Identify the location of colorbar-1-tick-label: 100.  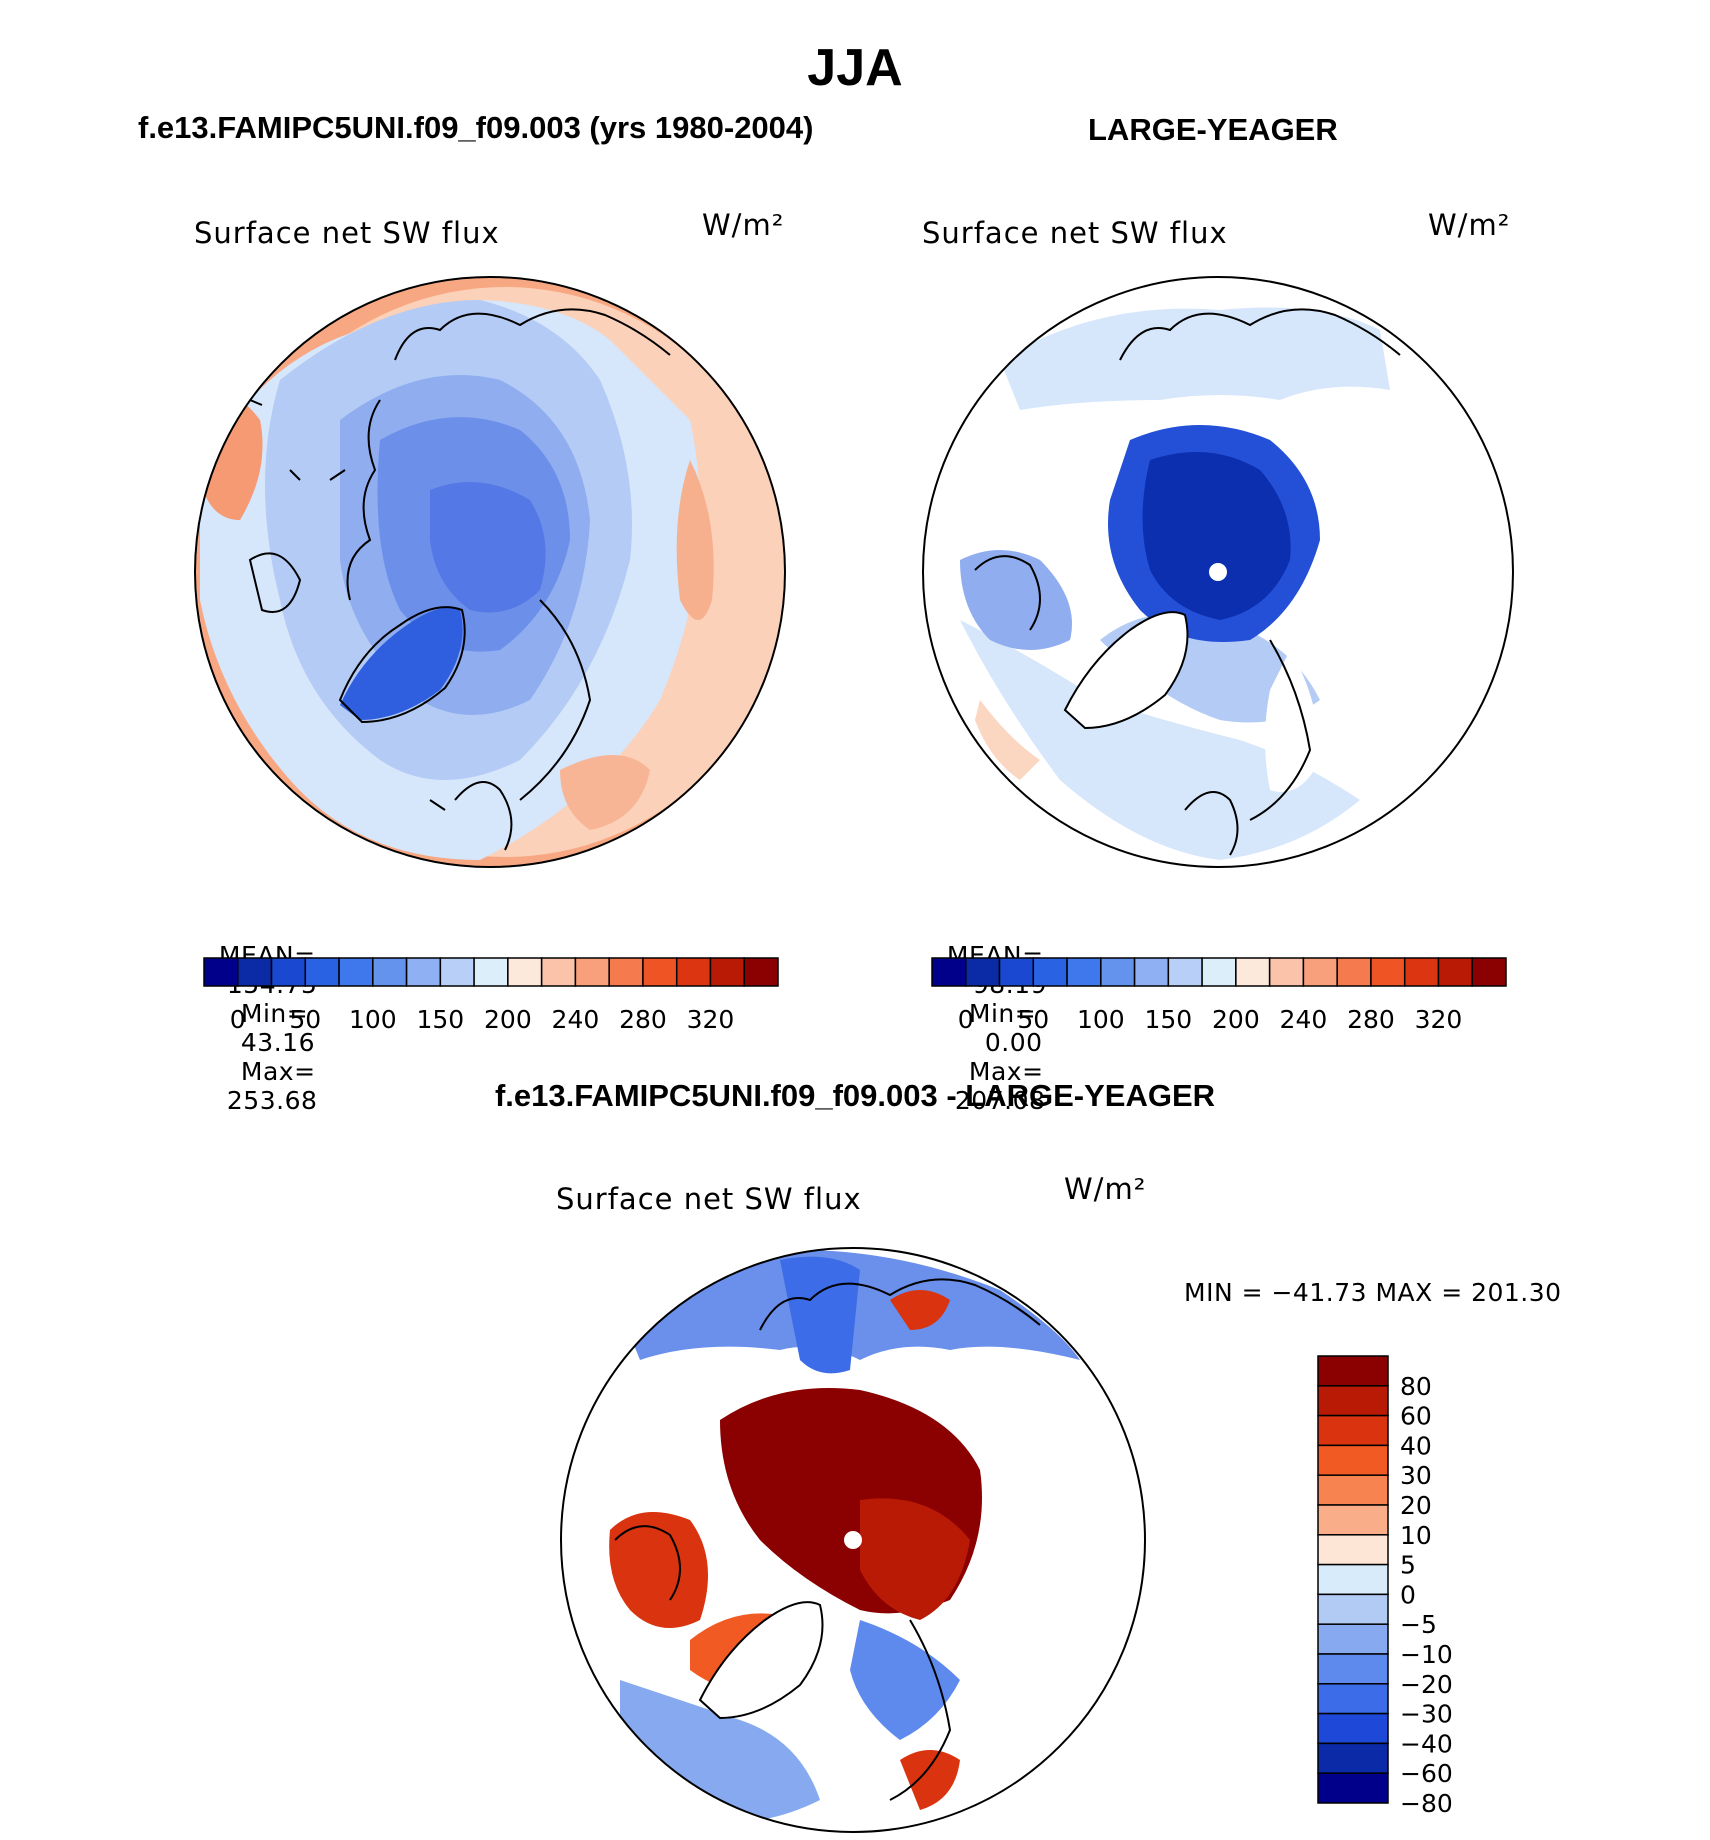
(373, 1019).